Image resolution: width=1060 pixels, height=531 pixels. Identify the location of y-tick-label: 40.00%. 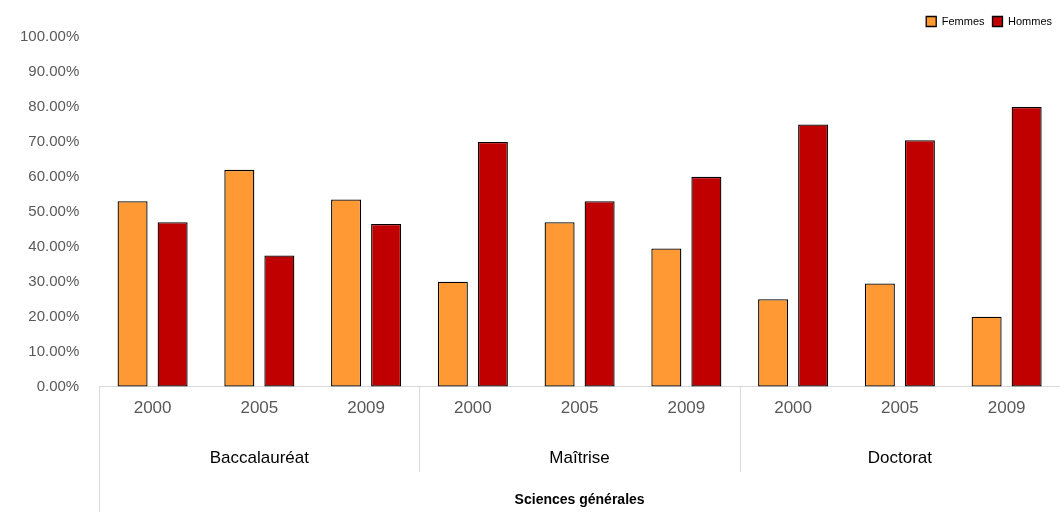
(54, 245).